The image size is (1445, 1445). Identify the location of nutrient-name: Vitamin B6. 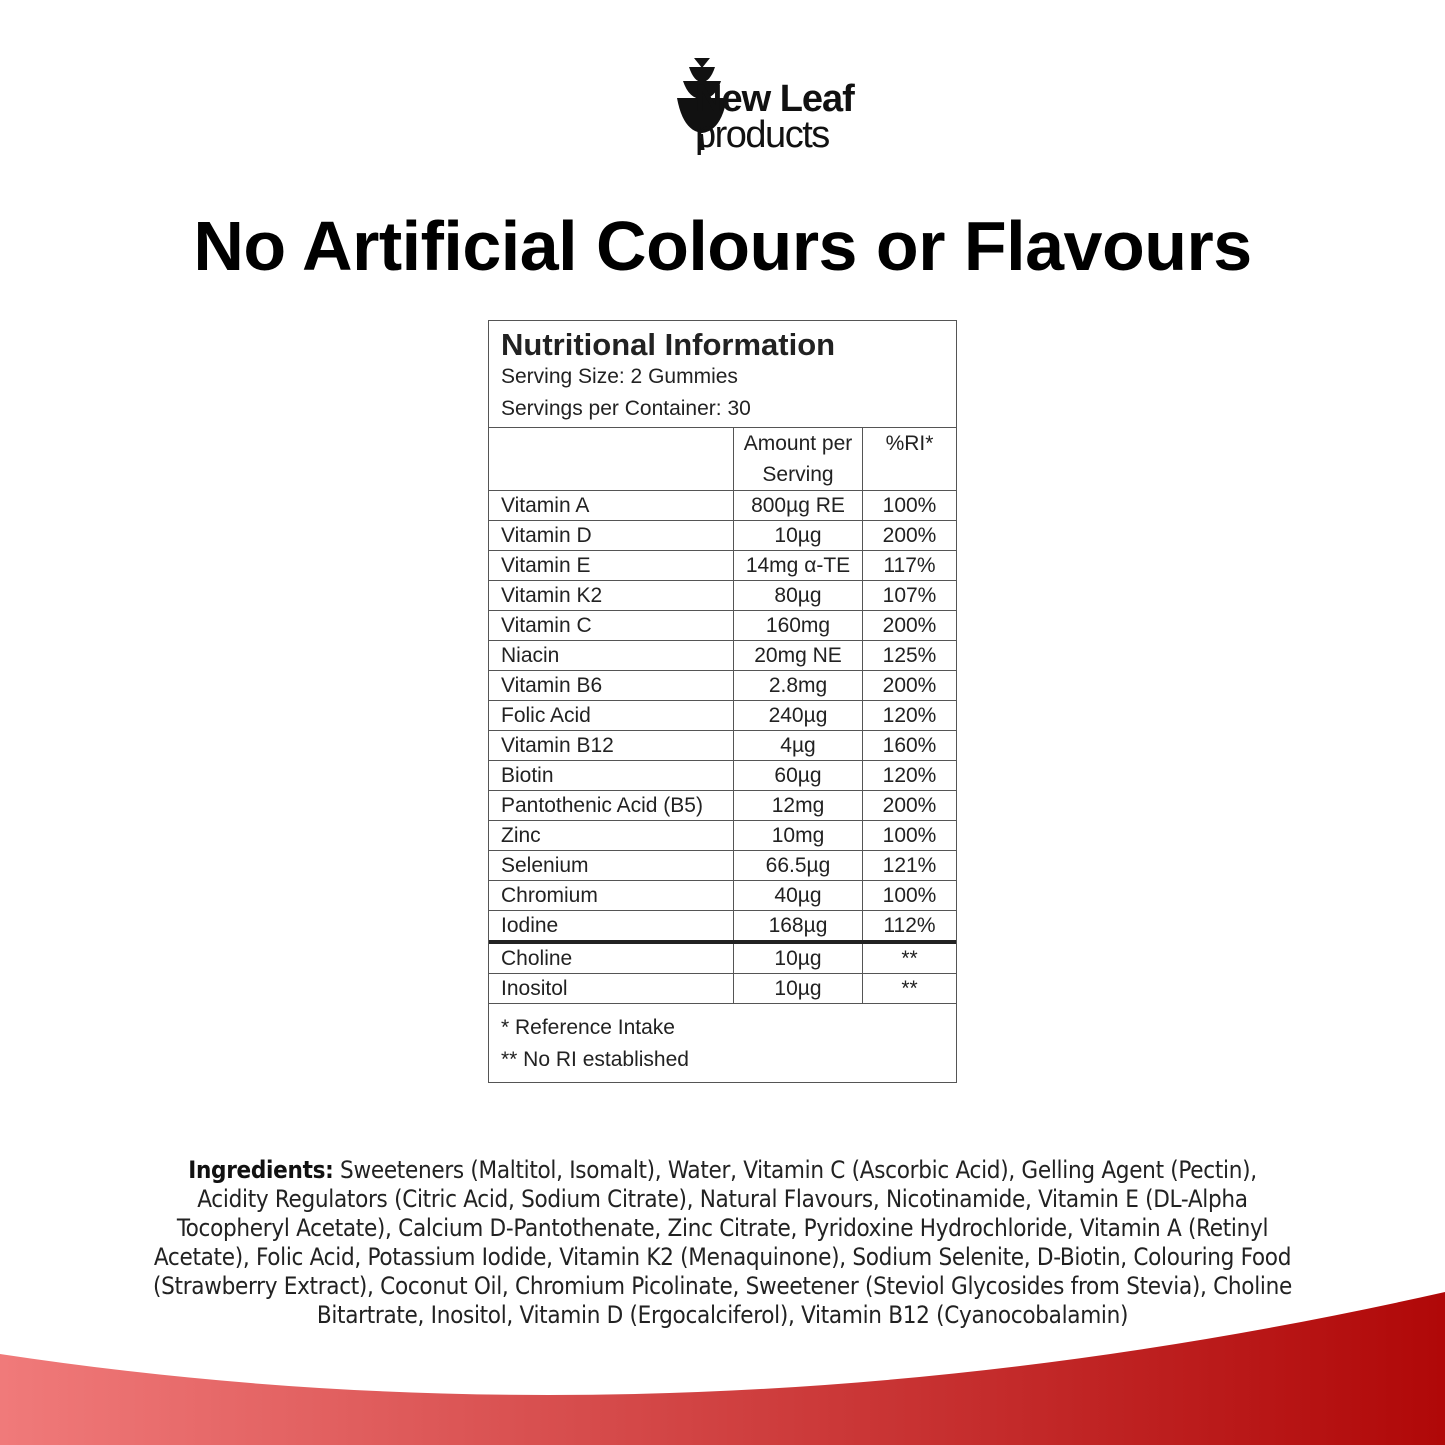
(611, 685).